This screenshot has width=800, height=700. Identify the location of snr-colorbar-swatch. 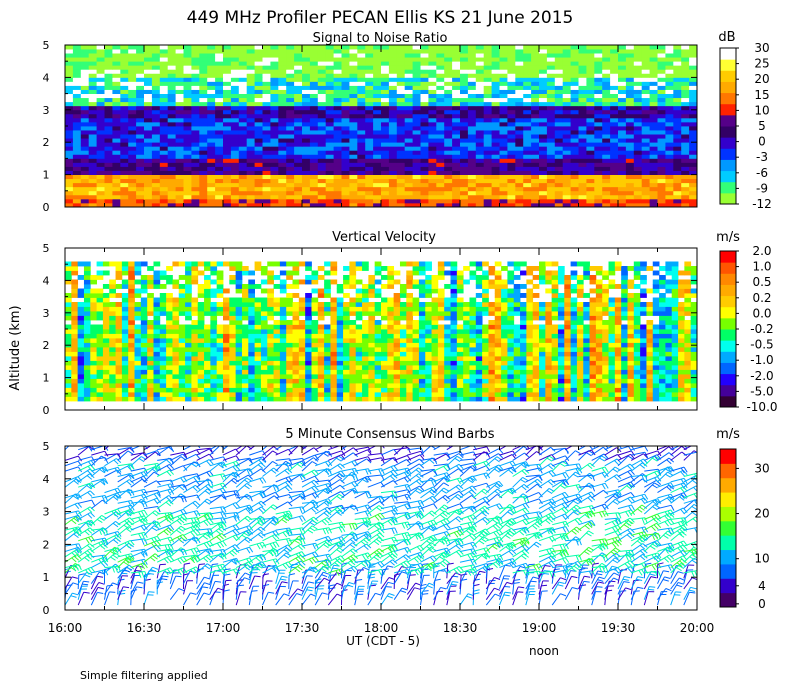
(728, 109).